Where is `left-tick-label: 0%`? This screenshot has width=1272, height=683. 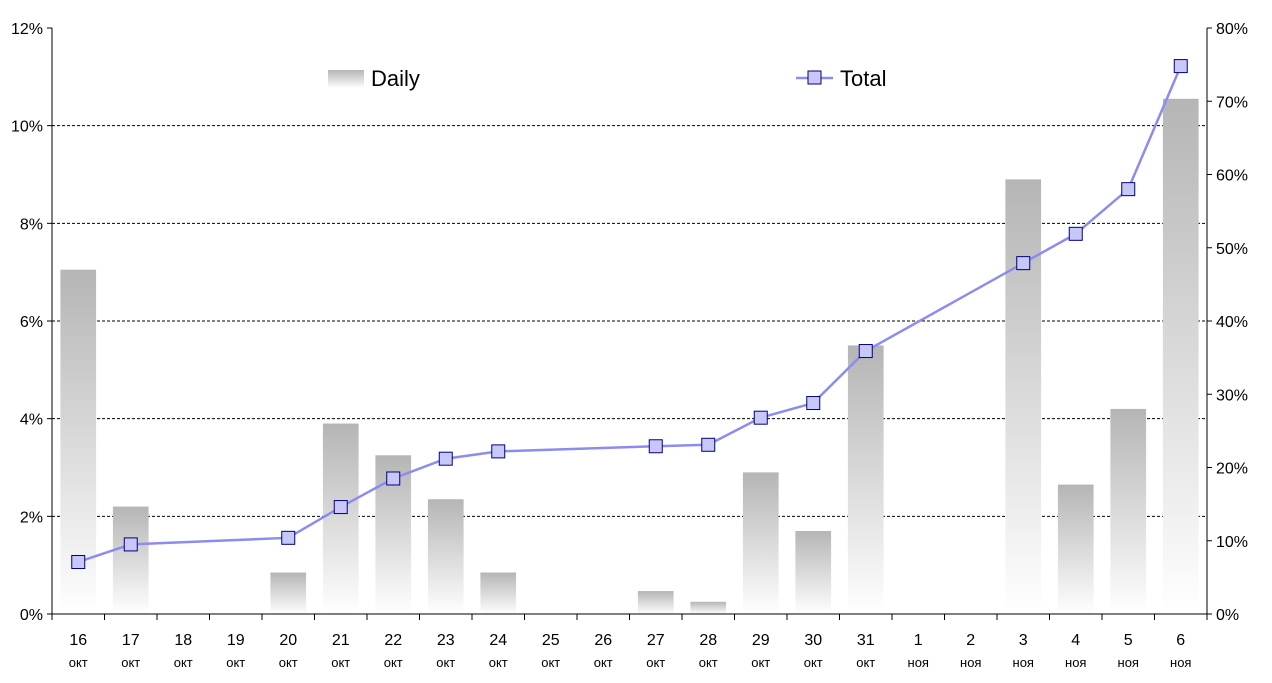
left-tick-label: 0% is located at coordinates (31, 615).